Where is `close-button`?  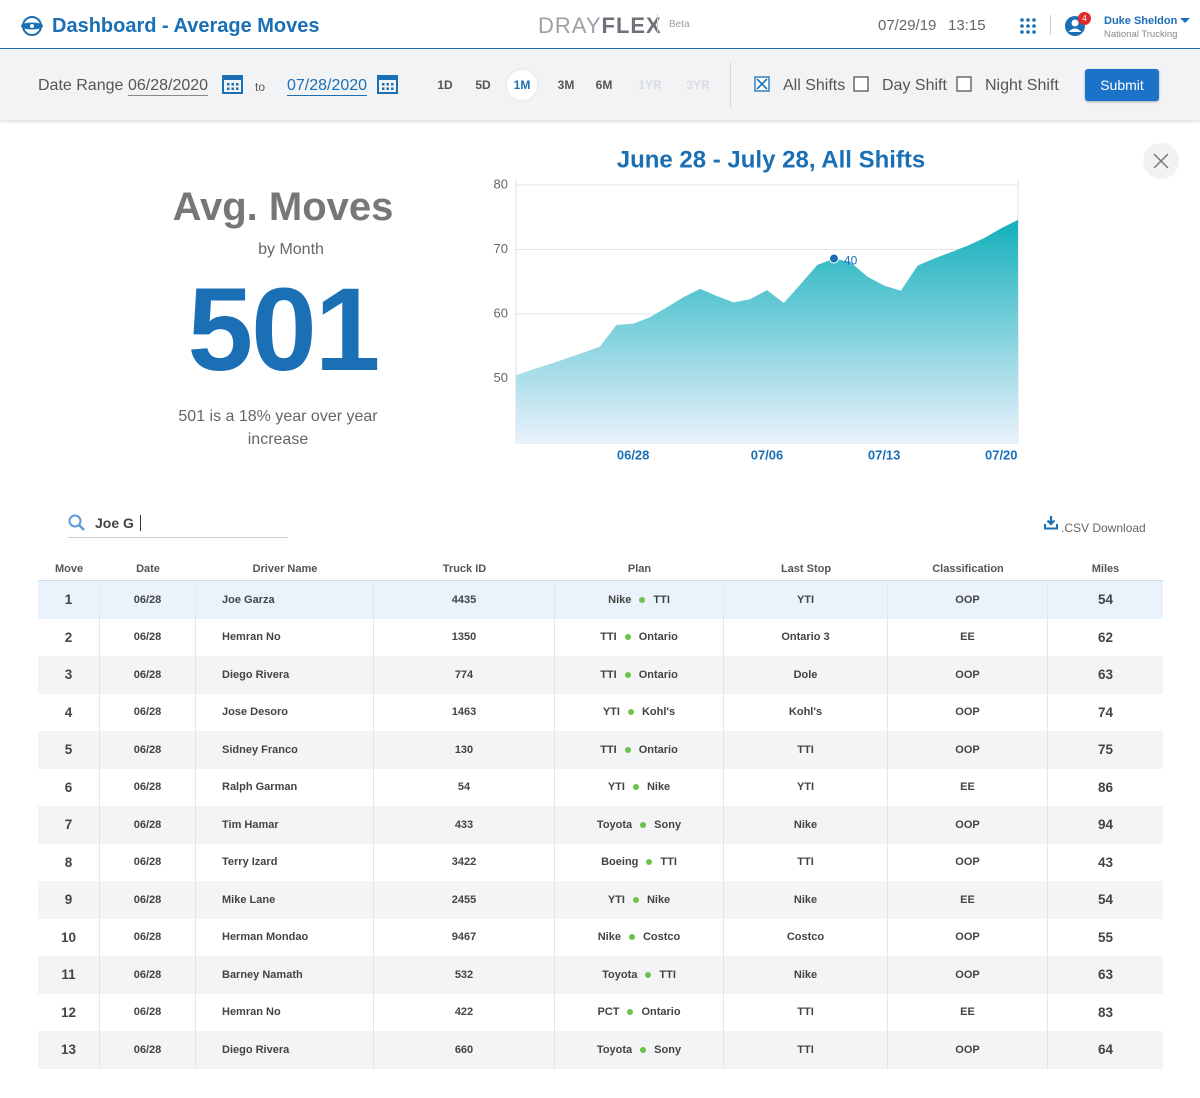 close-button is located at coordinates (1161, 161).